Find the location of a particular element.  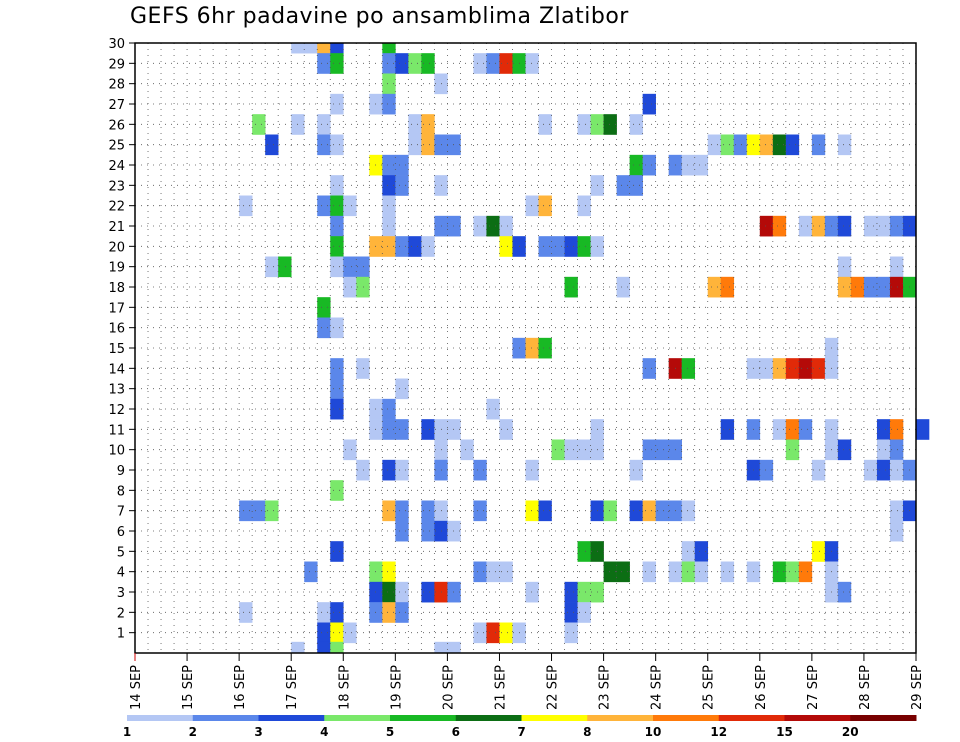

x-tick-label: 27 SEP is located at coordinates (813, 687).